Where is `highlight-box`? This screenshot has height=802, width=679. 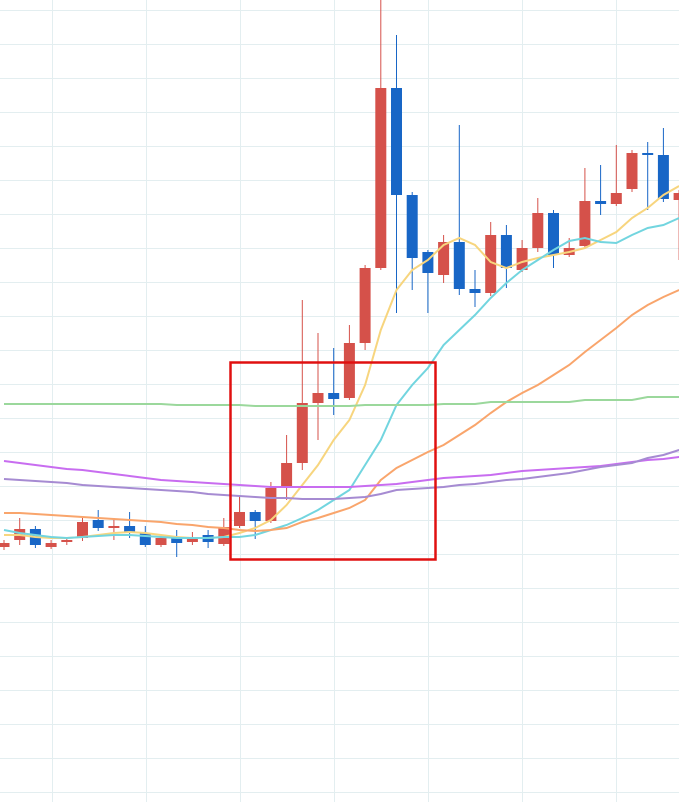 highlight-box is located at coordinates (333, 461).